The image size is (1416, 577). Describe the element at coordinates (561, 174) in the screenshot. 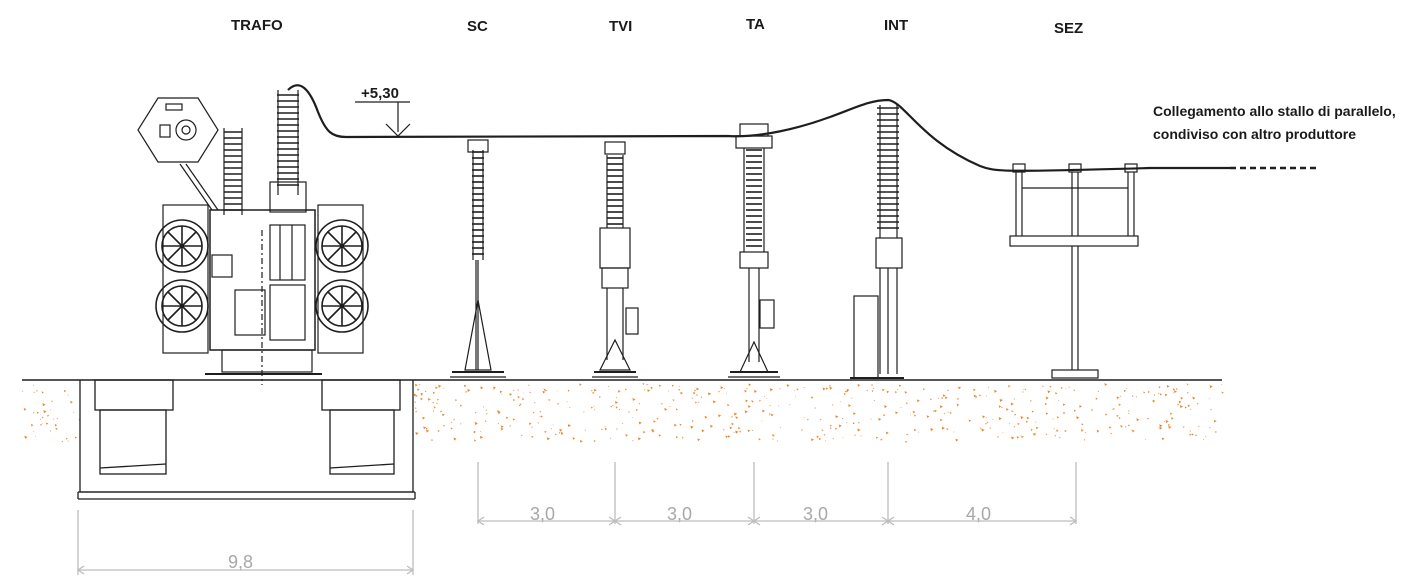

I see `bushing-sheds` at that location.